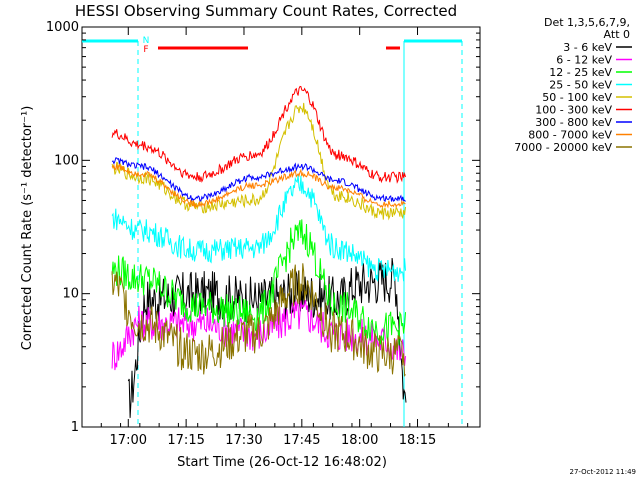  Describe the element at coordinates (417, 440) in the screenshot. I see `x-tick-label: 18:15` at that location.